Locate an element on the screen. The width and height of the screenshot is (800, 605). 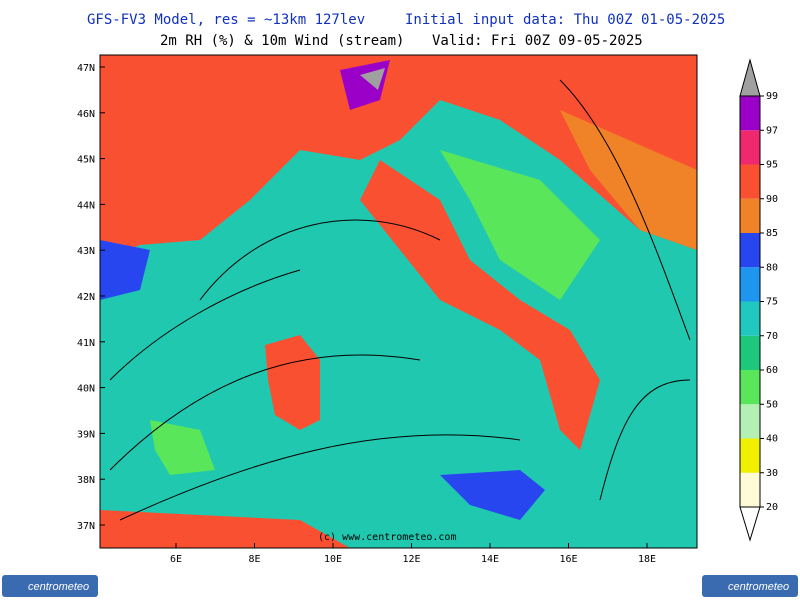
colorbar-label: 75 is located at coordinates (772, 302).